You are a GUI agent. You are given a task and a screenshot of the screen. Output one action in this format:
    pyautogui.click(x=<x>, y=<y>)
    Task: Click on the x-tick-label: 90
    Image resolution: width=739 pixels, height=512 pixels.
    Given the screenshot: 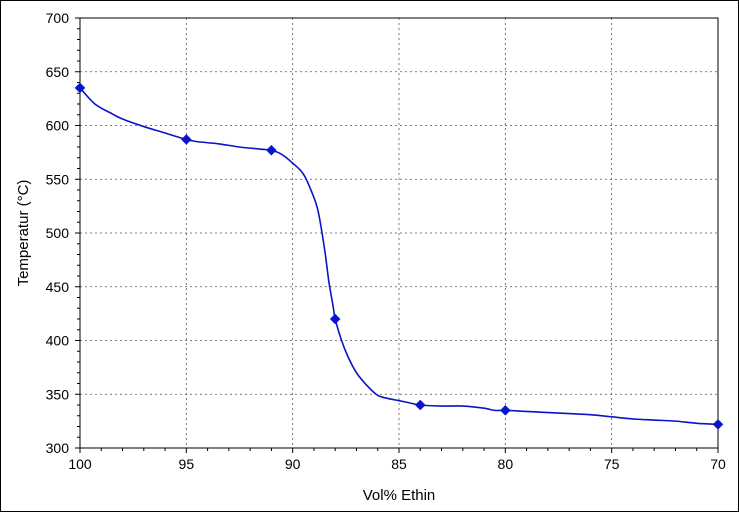 What is the action you would take?
    pyautogui.click(x=293, y=464)
    